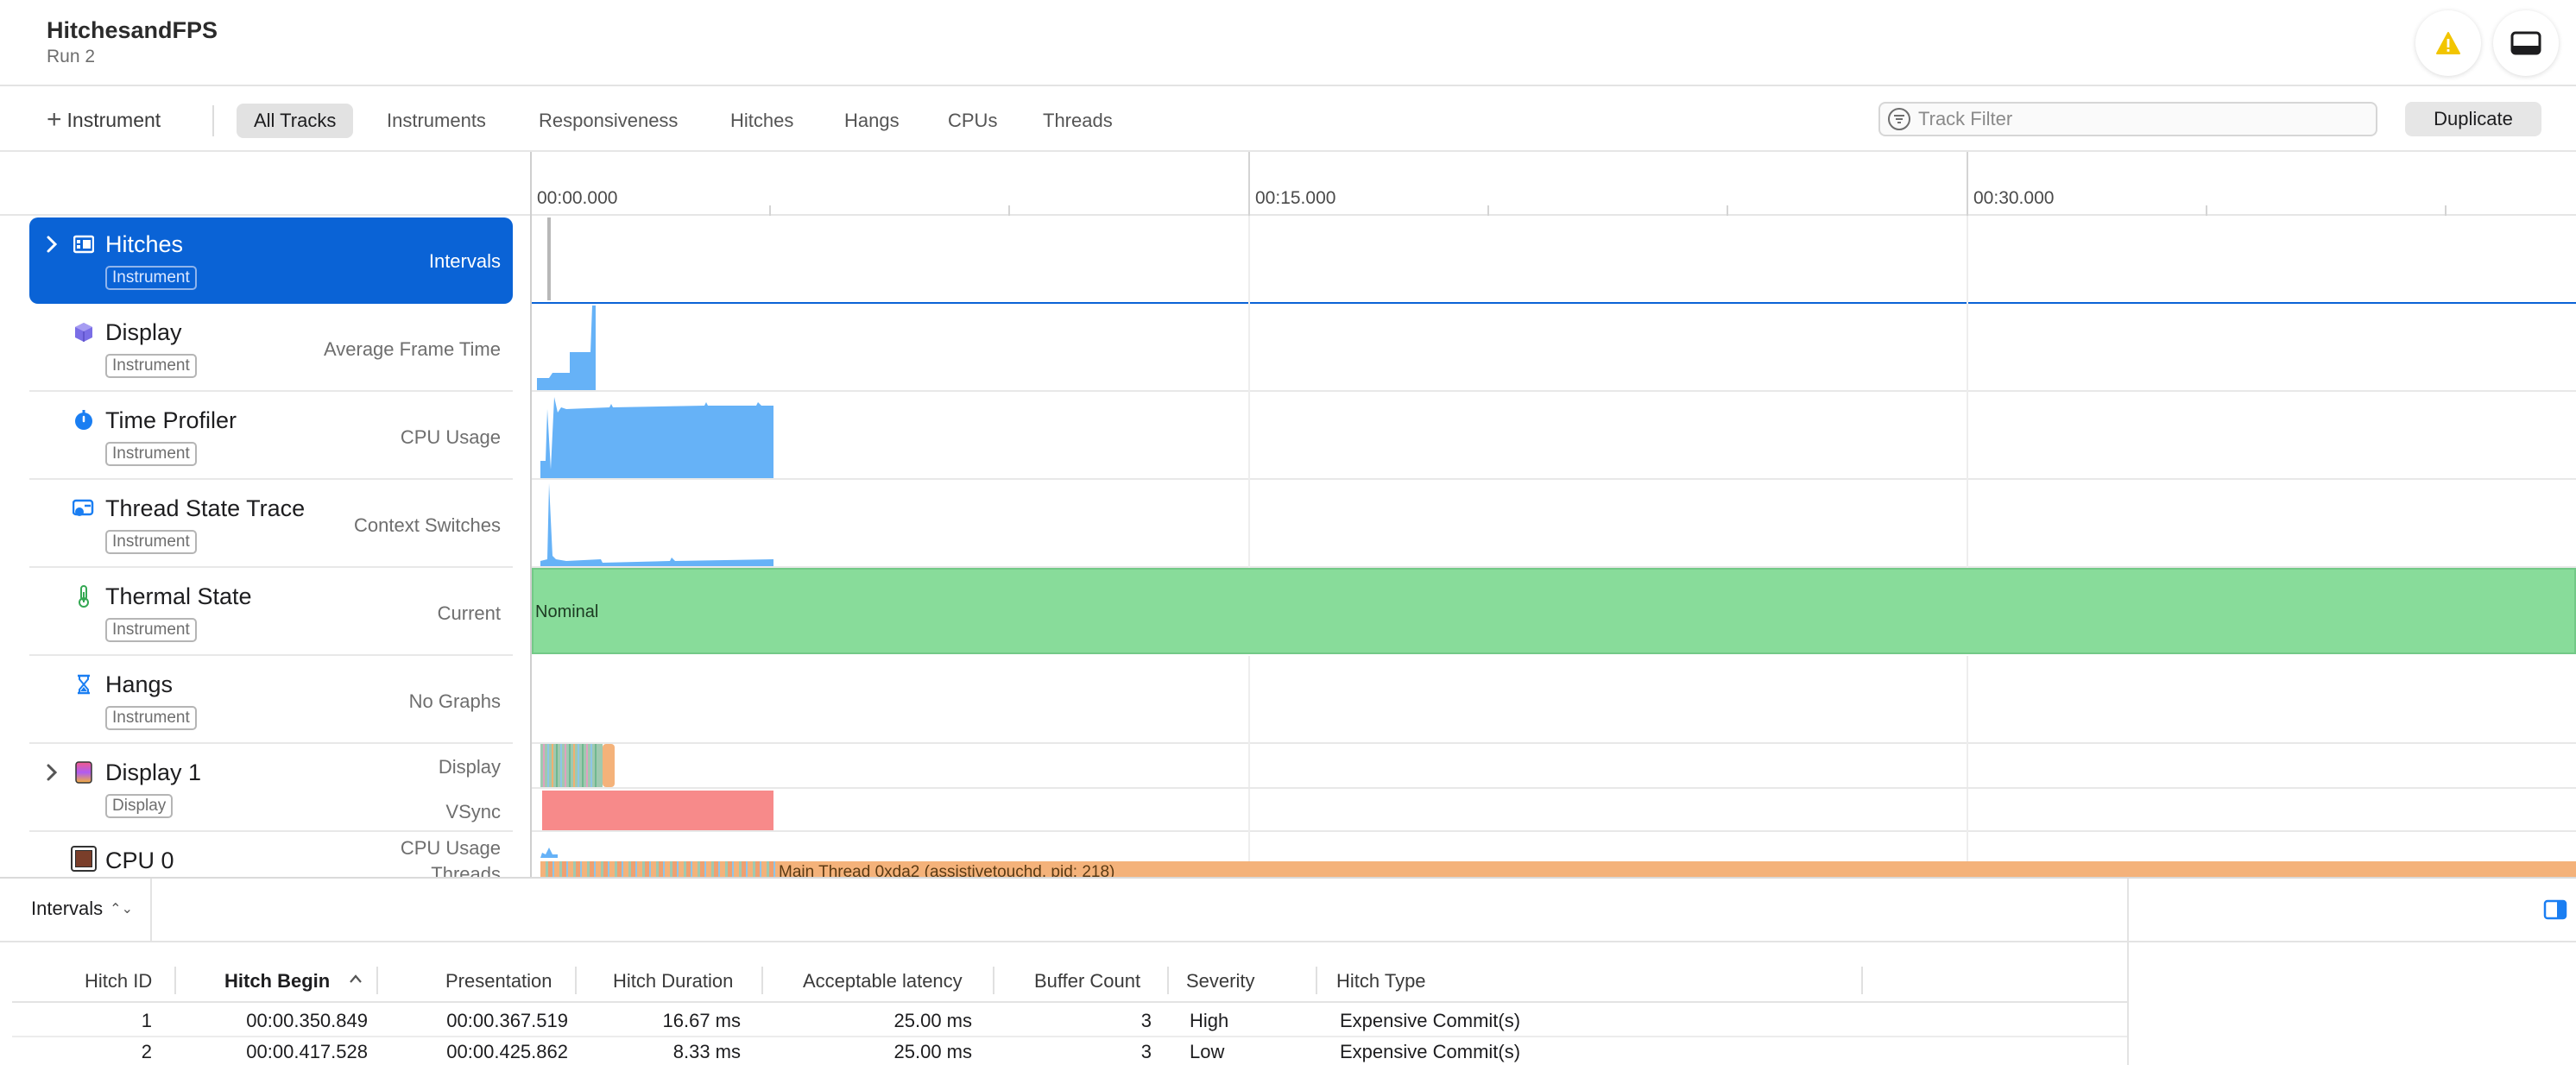 The width and height of the screenshot is (2576, 1065). I want to click on tab-instruments: Instruments, so click(436, 120).